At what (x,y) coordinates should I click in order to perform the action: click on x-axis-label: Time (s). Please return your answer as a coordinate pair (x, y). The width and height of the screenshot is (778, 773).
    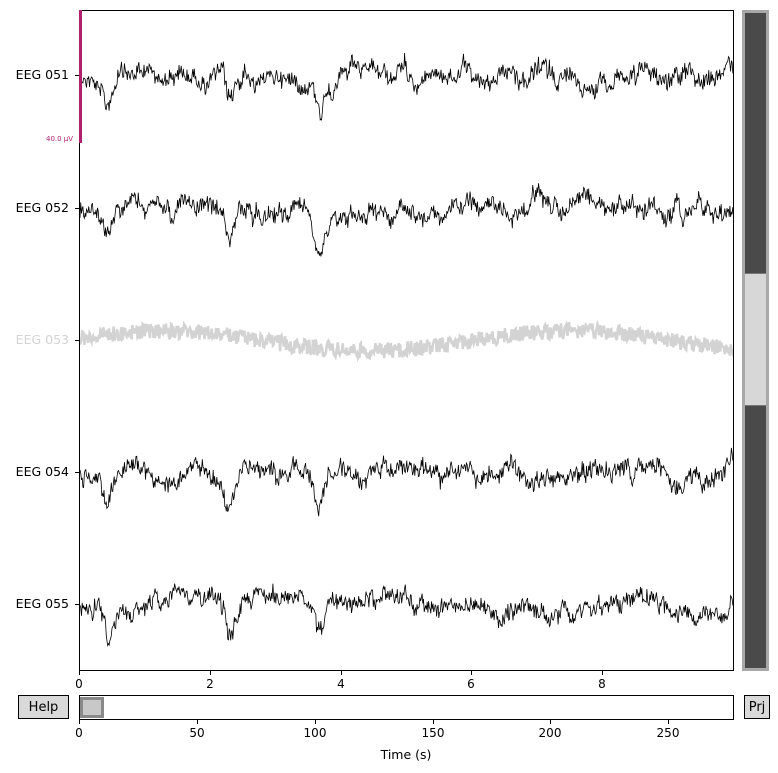
    Looking at the image, I should click on (406, 754).